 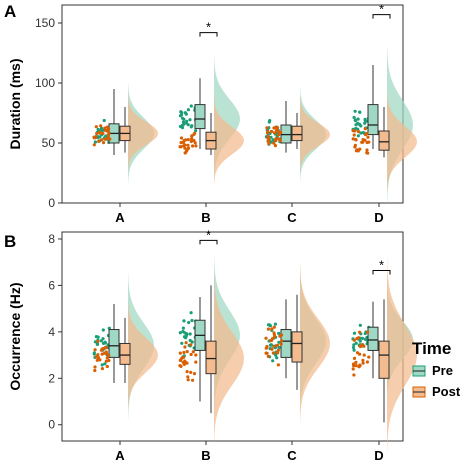 I want to click on x-tick-label: D, so click(x=378, y=455).